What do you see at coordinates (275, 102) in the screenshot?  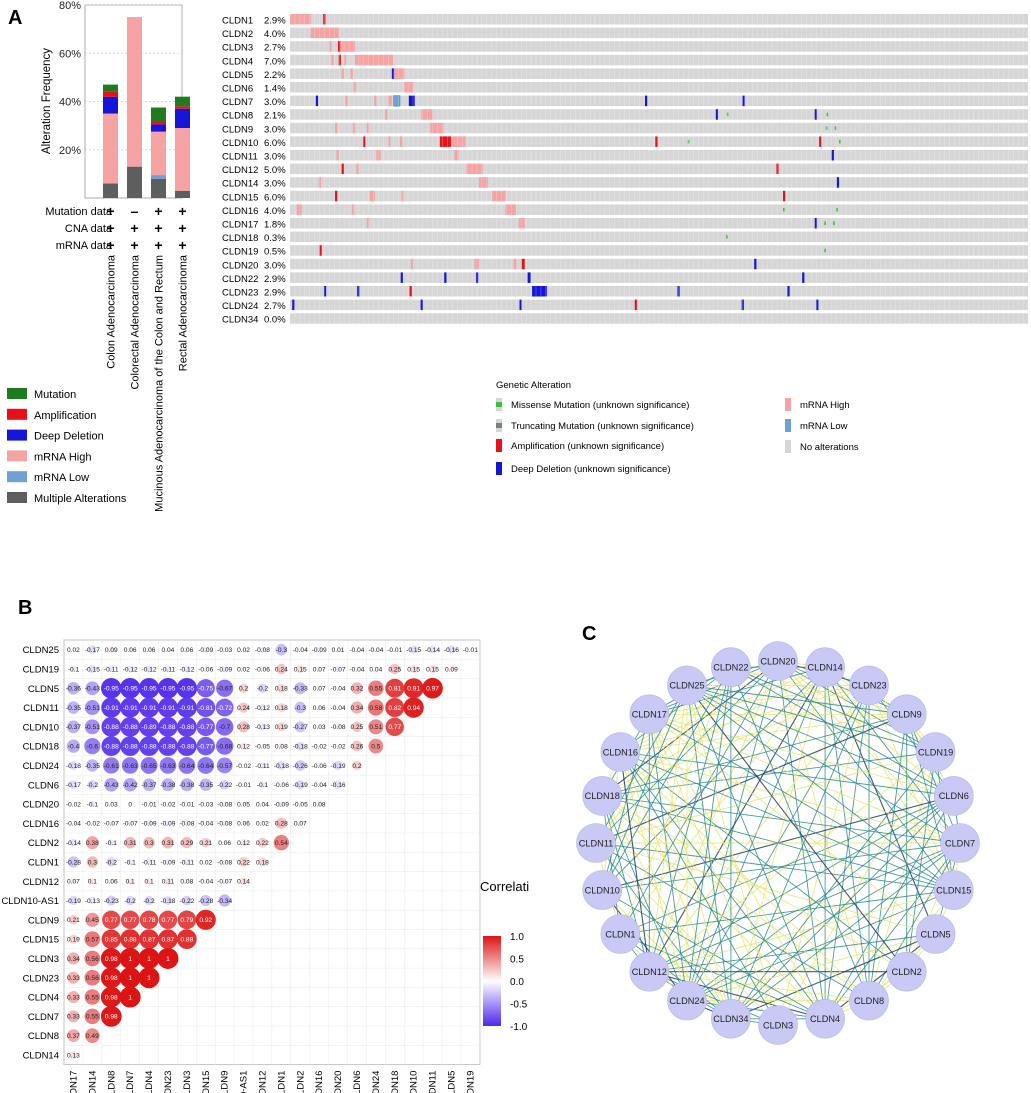 I see `gene-percent: 3.0%` at bounding box center [275, 102].